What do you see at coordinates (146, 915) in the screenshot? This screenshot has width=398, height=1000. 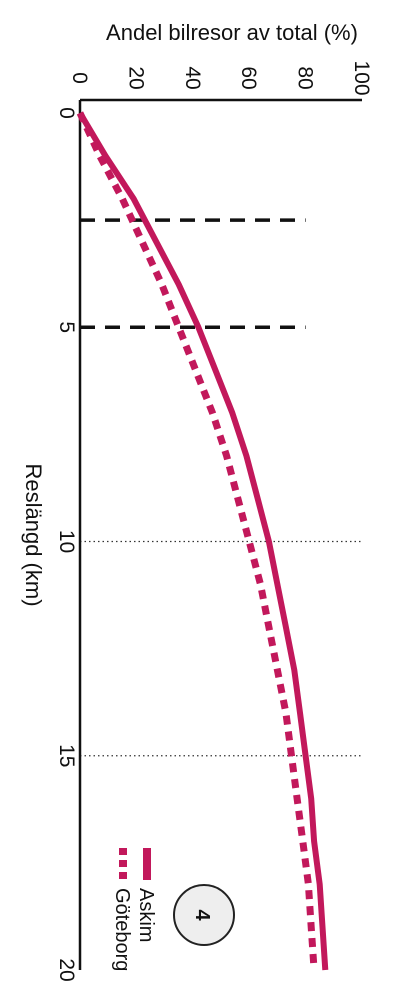 I see `legend-label-askim: Askim` at bounding box center [146, 915].